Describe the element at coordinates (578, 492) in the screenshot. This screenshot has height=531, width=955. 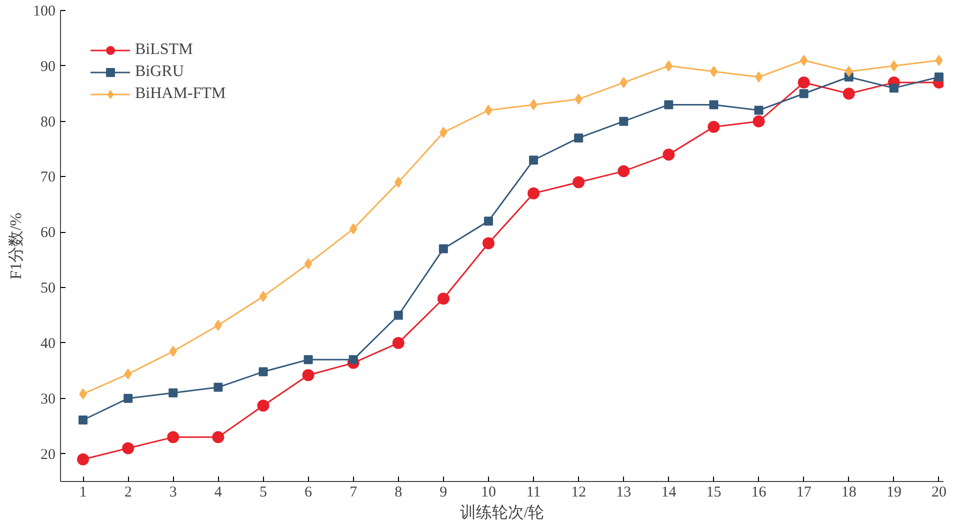
I see `x-tick-label: 12` at that location.